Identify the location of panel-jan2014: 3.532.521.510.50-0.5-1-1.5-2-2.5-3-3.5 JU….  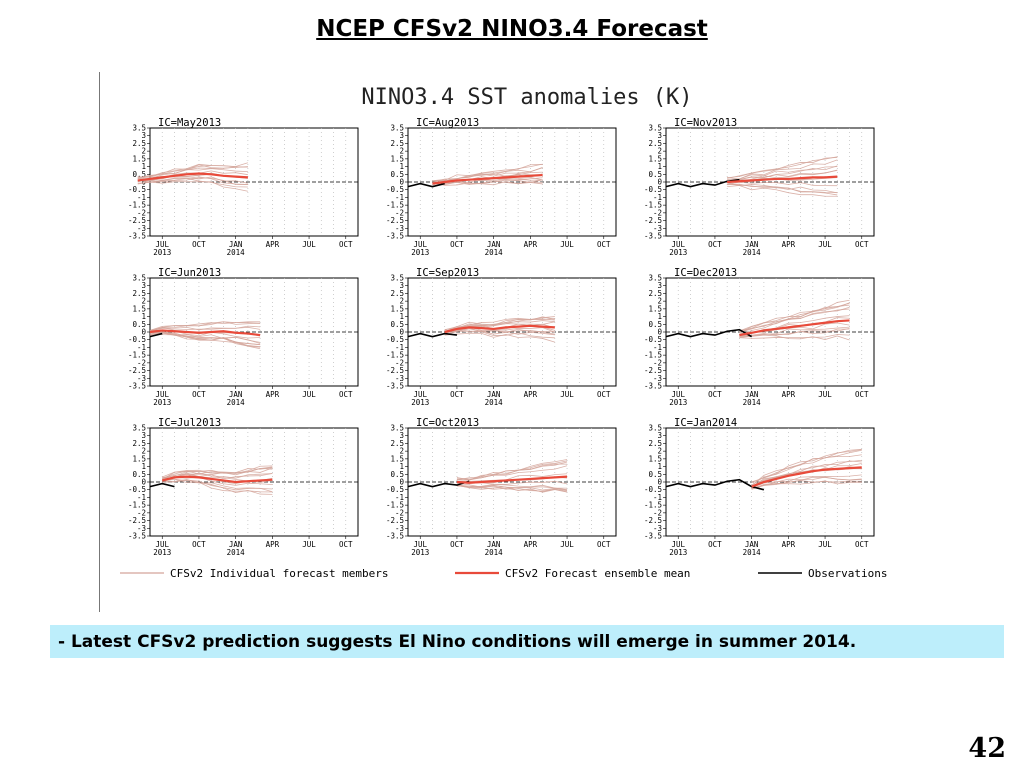
(759, 487).